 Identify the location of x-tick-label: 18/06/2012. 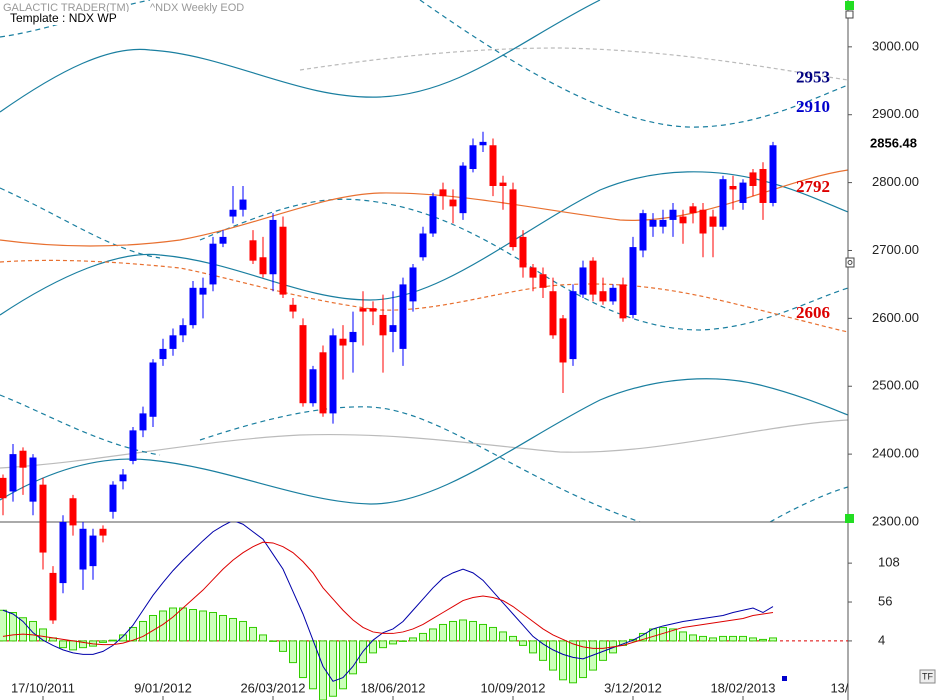
(392, 687).